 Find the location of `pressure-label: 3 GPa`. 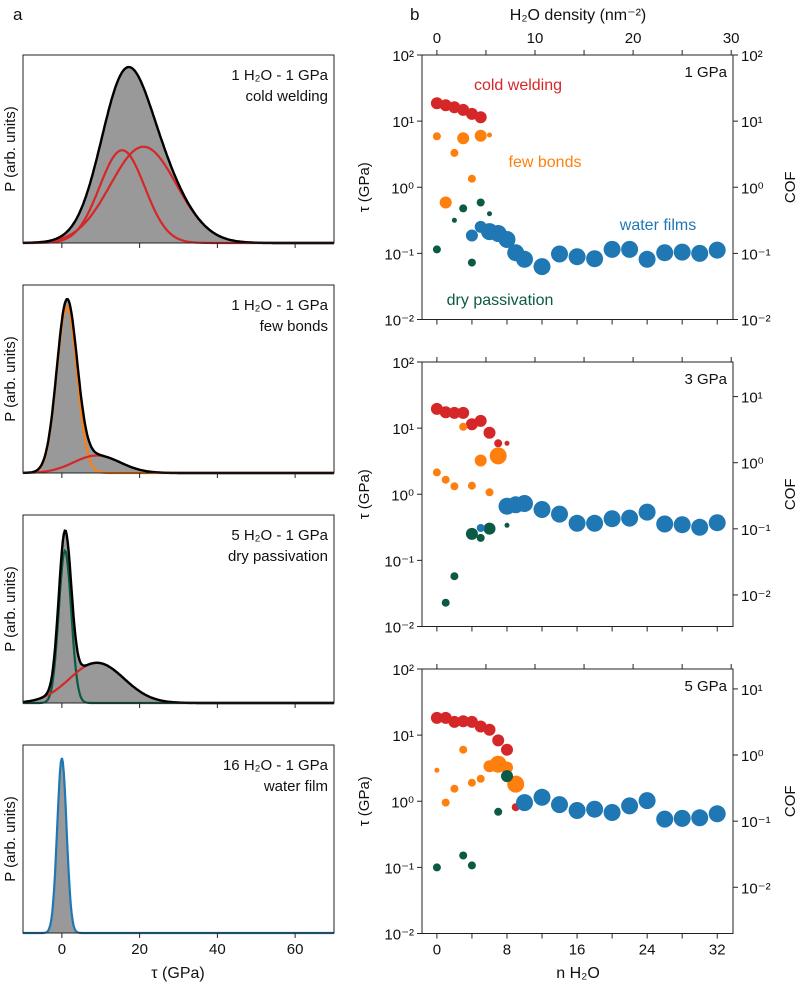

pressure-label: 3 GPa is located at coordinates (705, 379).